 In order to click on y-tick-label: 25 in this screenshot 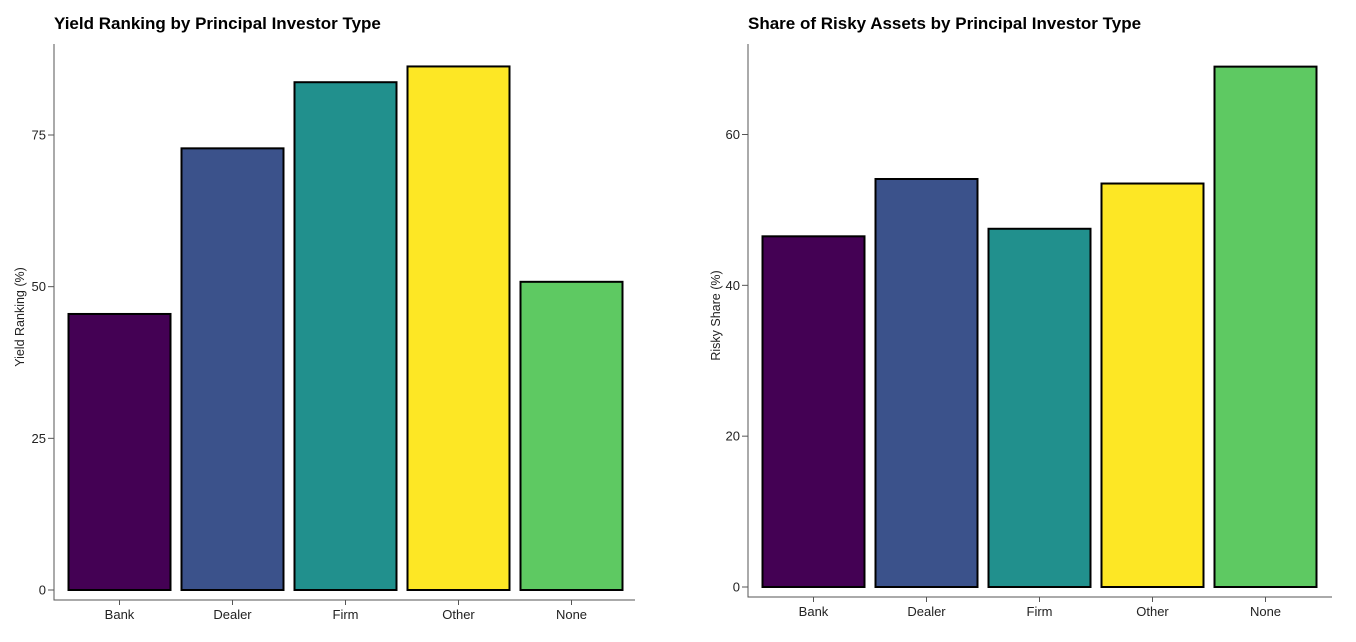, I will do `click(39, 438)`.